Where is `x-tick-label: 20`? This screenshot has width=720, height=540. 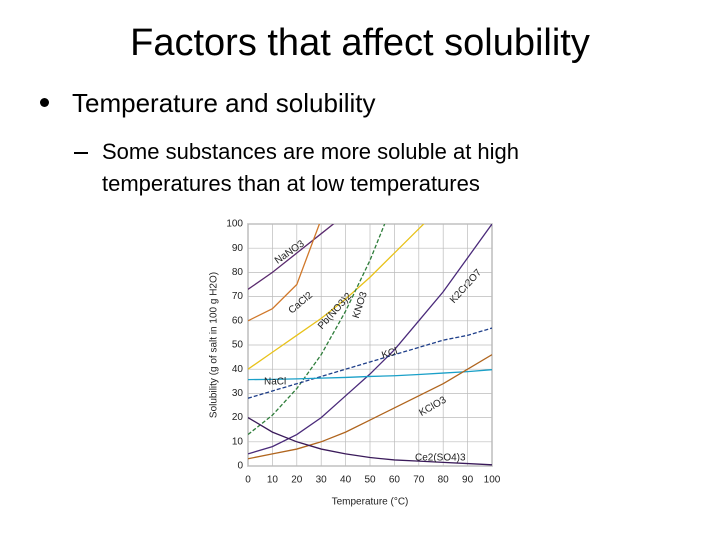 x-tick-label: 20 is located at coordinates (297, 480).